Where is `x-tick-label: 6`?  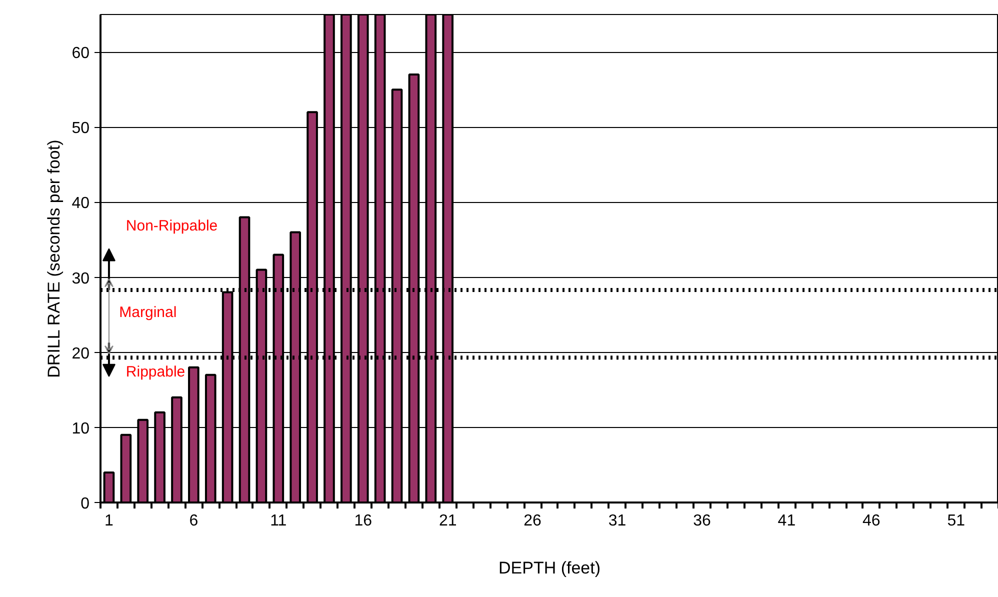
x-tick-label: 6 is located at coordinates (193, 521).